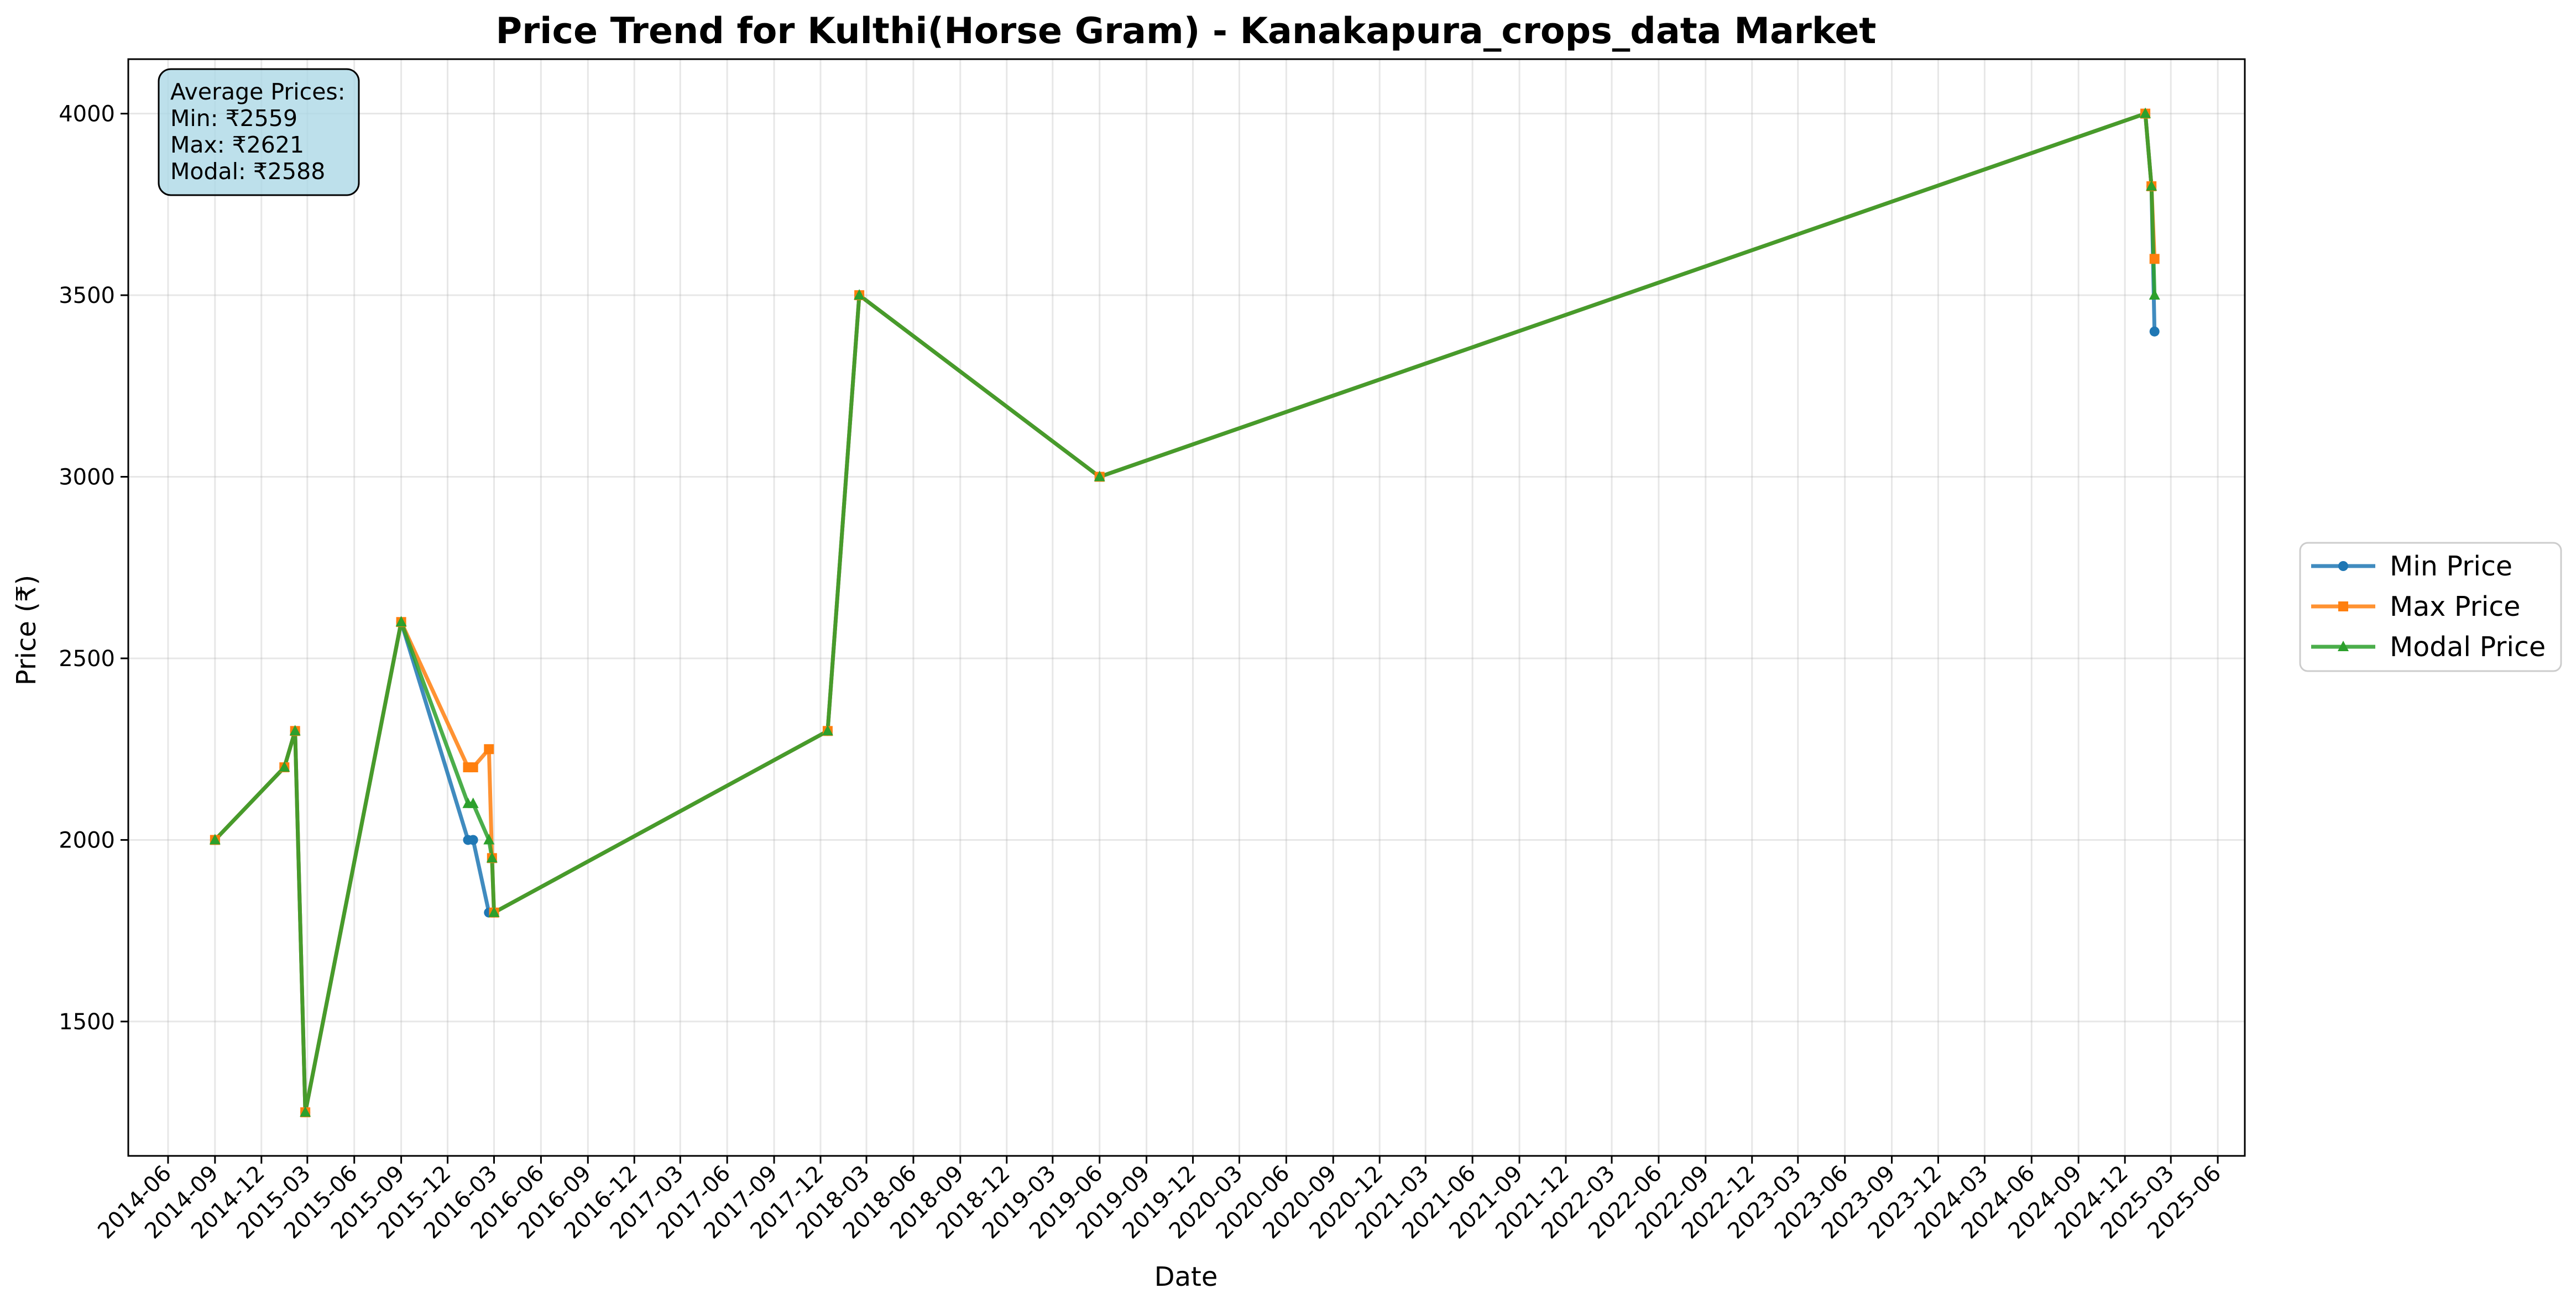  Describe the element at coordinates (87, 1022) in the screenshot. I see `y-tick-label: 1500` at that location.